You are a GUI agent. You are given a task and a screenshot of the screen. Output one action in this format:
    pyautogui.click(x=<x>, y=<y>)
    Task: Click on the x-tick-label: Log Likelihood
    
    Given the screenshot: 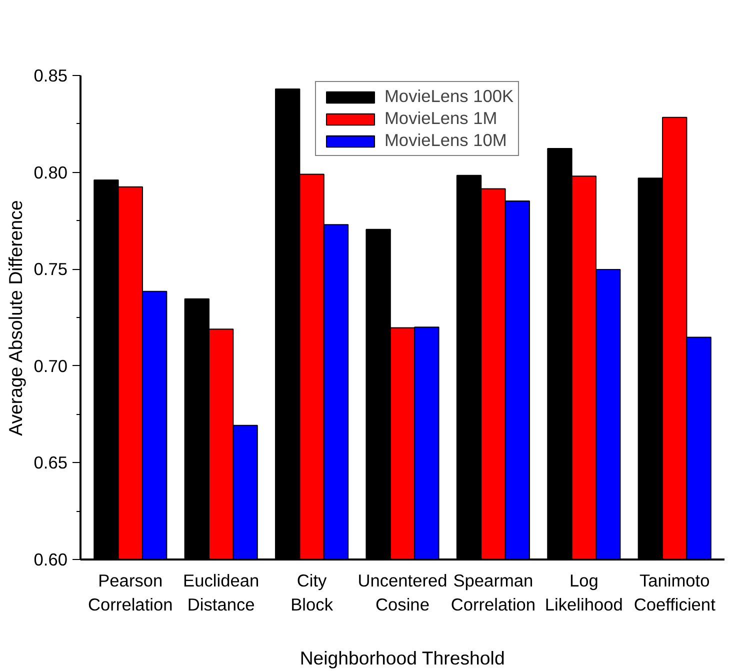 What is the action you would take?
    pyautogui.click(x=583, y=592)
    